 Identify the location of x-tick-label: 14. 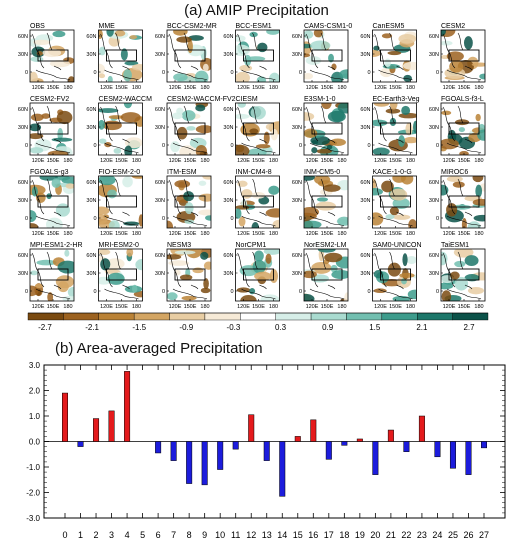
(282, 535).